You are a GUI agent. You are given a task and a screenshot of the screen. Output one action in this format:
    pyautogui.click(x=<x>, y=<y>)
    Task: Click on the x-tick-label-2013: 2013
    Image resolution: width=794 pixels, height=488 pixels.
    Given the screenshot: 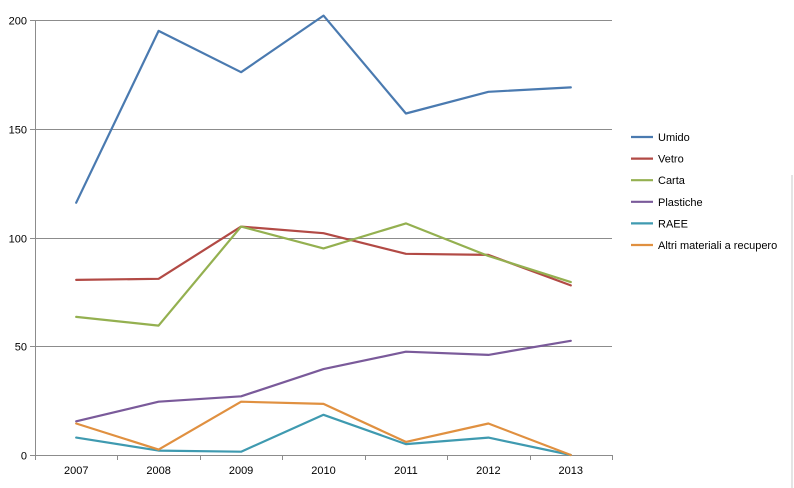 What is the action you would take?
    pyautogui.click(x=571, y=471)
    